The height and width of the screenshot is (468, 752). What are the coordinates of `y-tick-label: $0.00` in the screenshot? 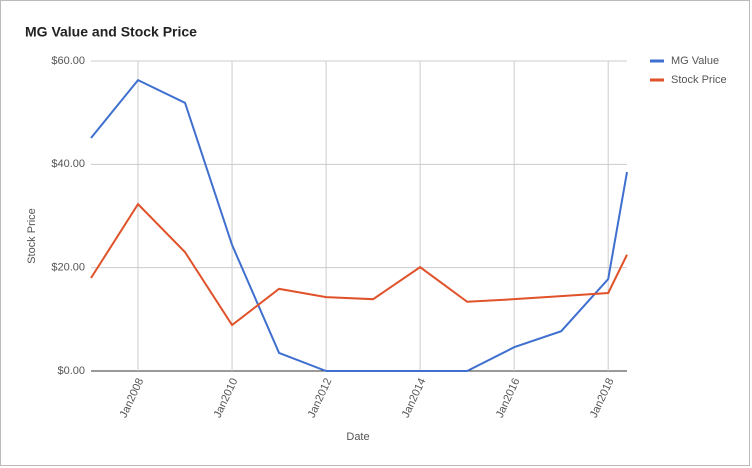 It's located at (71, 371).